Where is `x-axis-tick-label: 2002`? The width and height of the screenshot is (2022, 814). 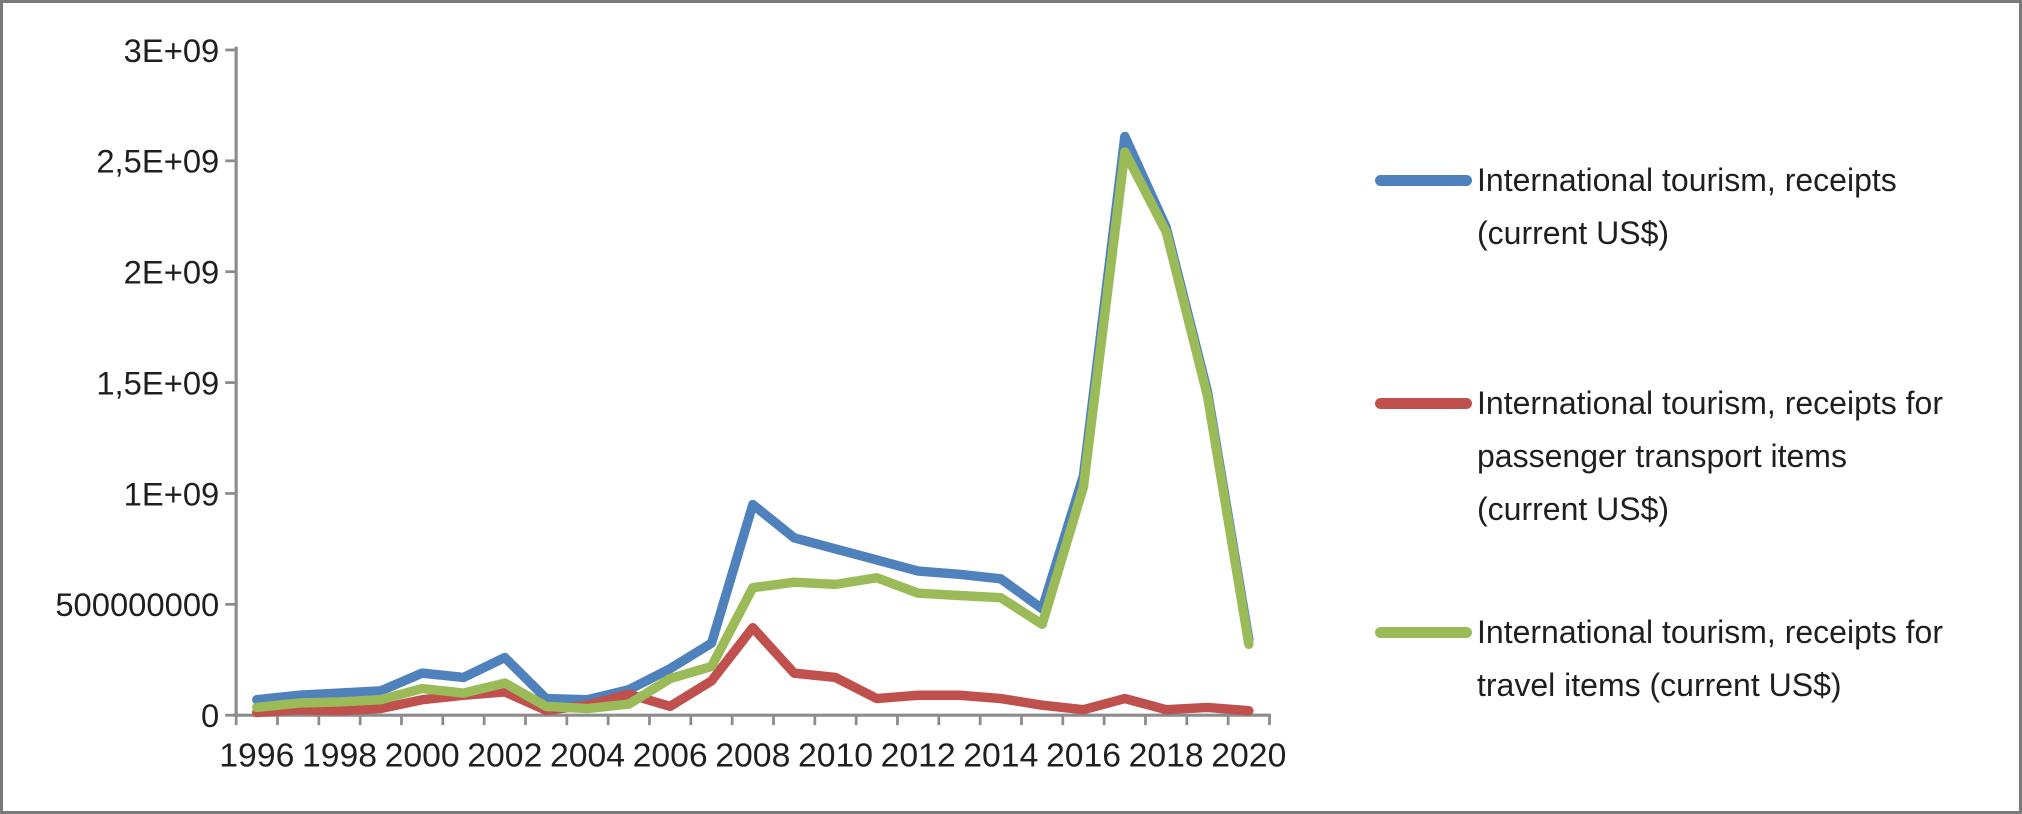
x-axis-tick-label: 2002 is located at coordinates (504, 755).